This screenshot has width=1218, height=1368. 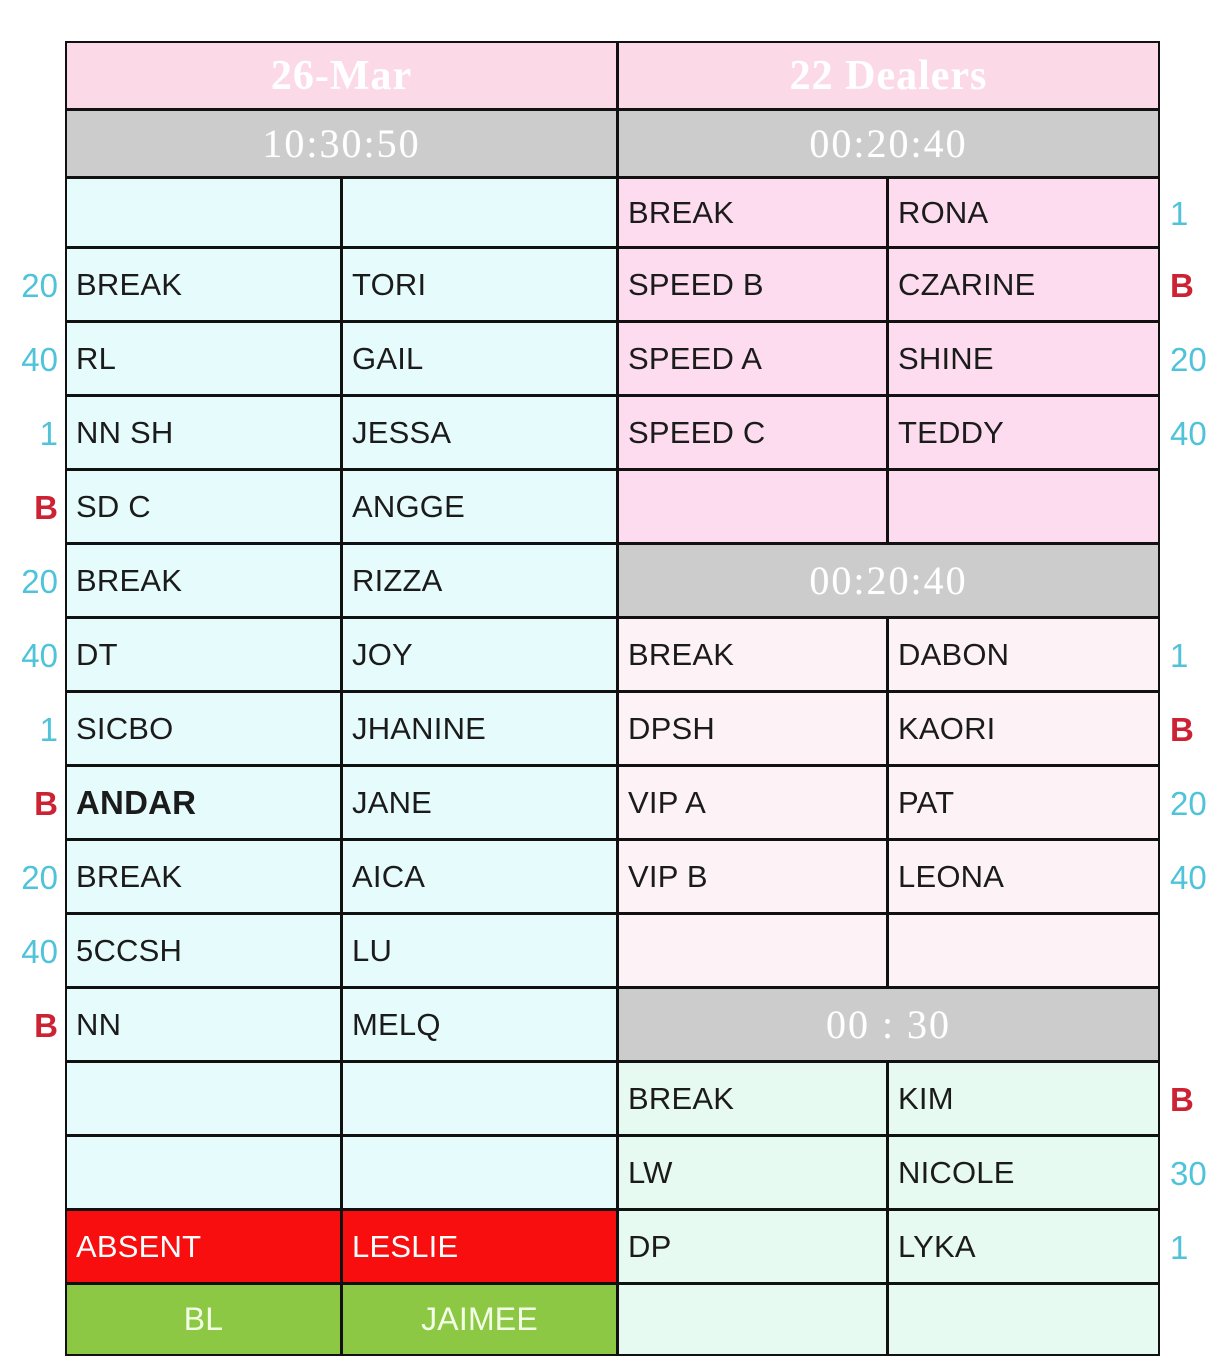 What do you see at coordinates (203, 802) in the screenshot?
I see `table-row-andar: ANDAR` at bounding box center [203, 802].